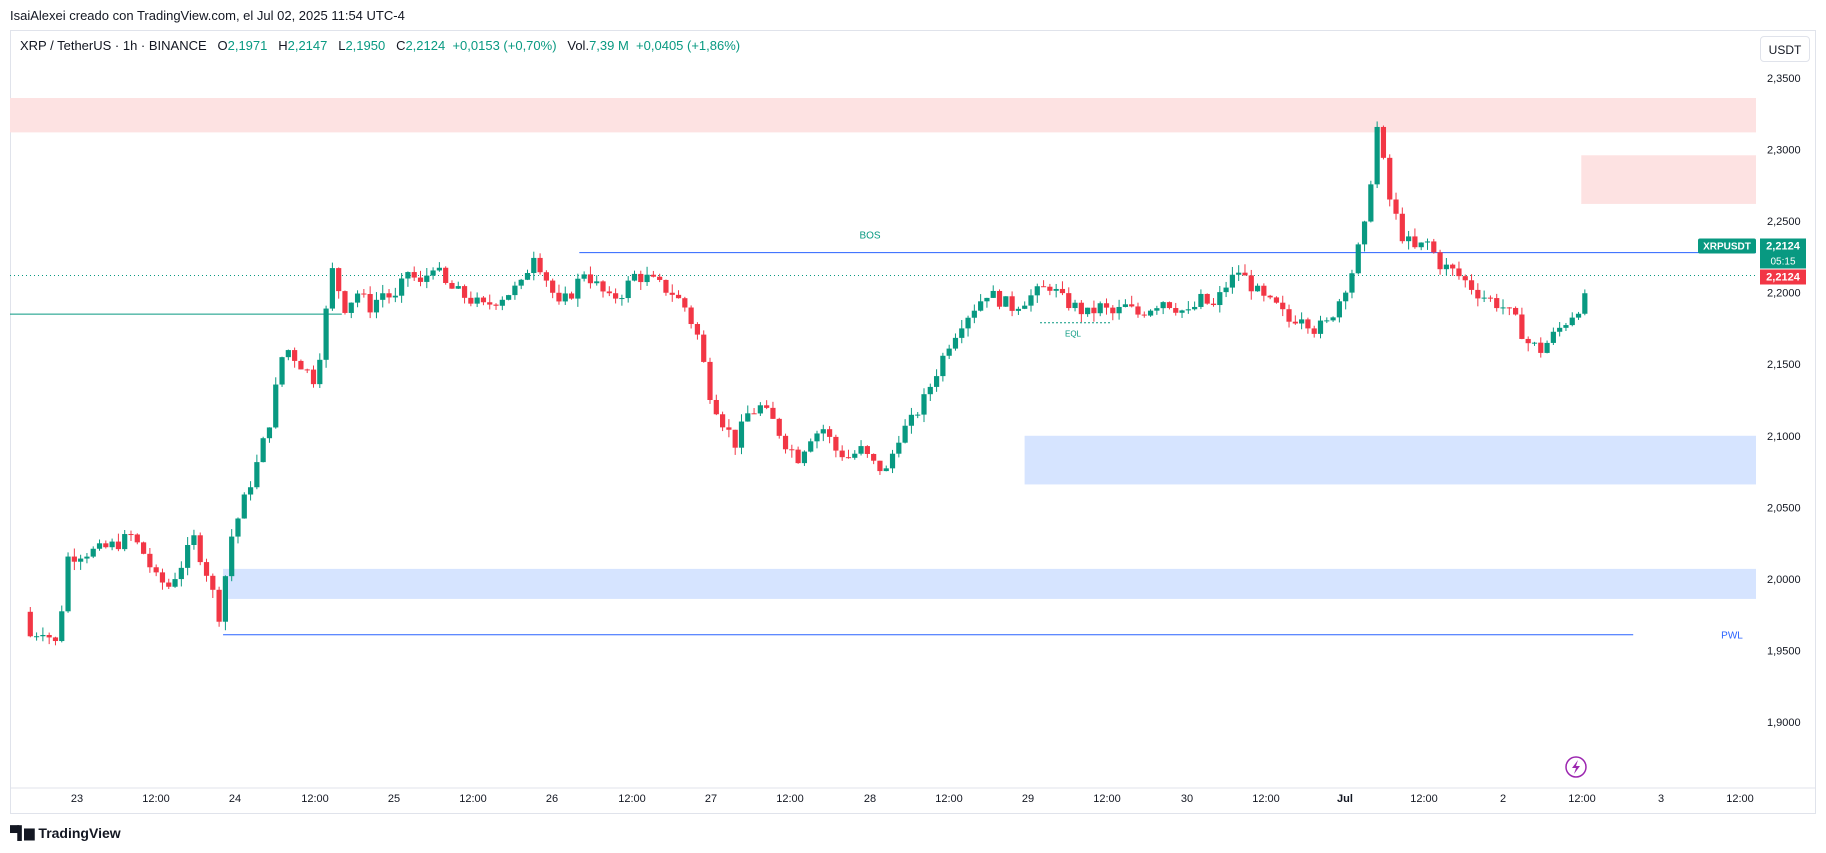 Image resolution: width=1826 pixels, height=853 pixels. Describe the element at coordinates (113, 45) in the screenshot. I see `symbol-title: XRP / TetherUS · 1h · BINANCE` at that location.